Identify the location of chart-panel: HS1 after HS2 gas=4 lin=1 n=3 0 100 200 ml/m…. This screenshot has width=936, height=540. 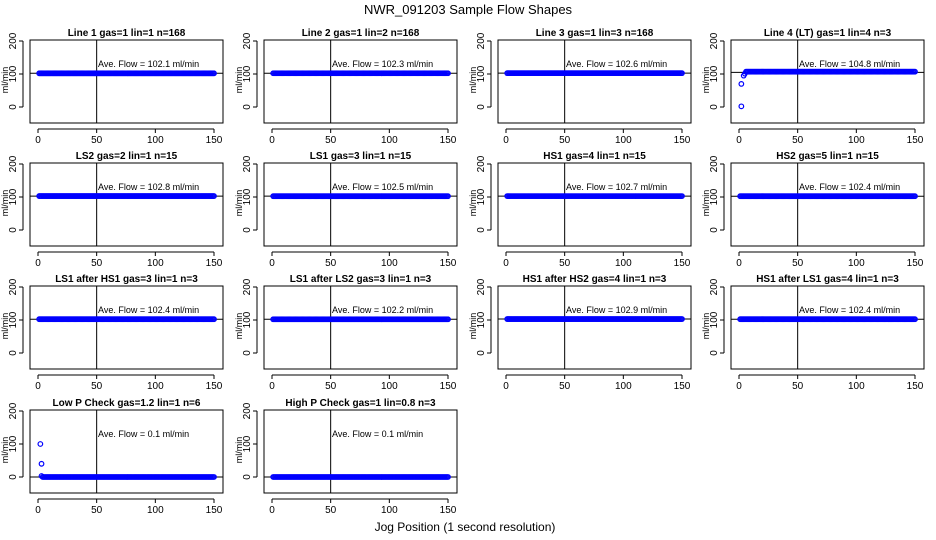
(580, 333).